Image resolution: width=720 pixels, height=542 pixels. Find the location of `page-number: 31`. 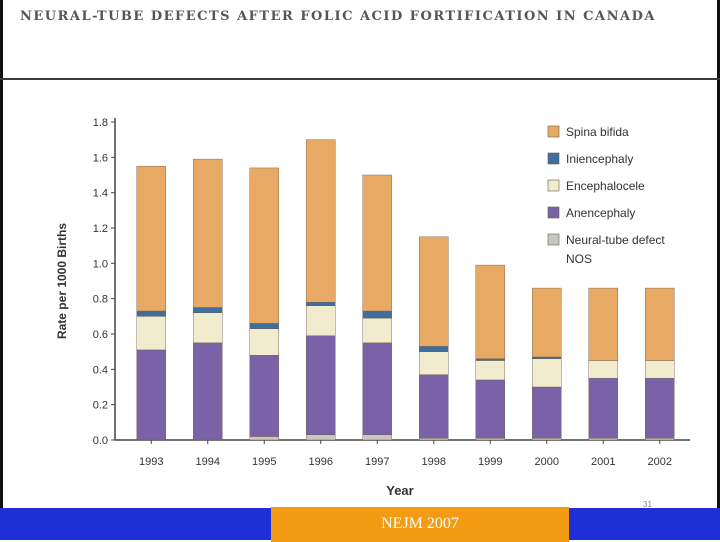

page-number: 31 is located at coordinates (647, 504).